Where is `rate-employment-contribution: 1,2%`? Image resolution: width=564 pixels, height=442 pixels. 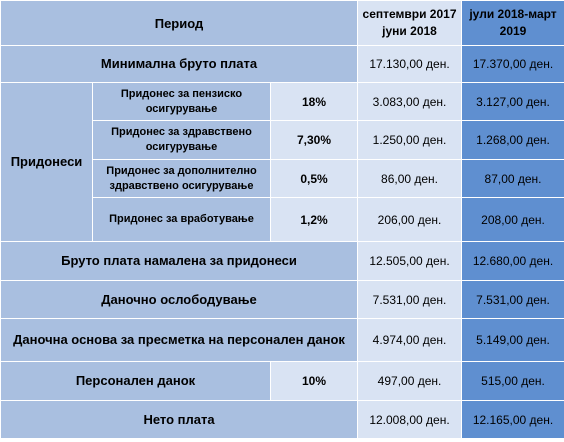 rate-employment-contribution: 1,2% is located at coordinates (314, 219).